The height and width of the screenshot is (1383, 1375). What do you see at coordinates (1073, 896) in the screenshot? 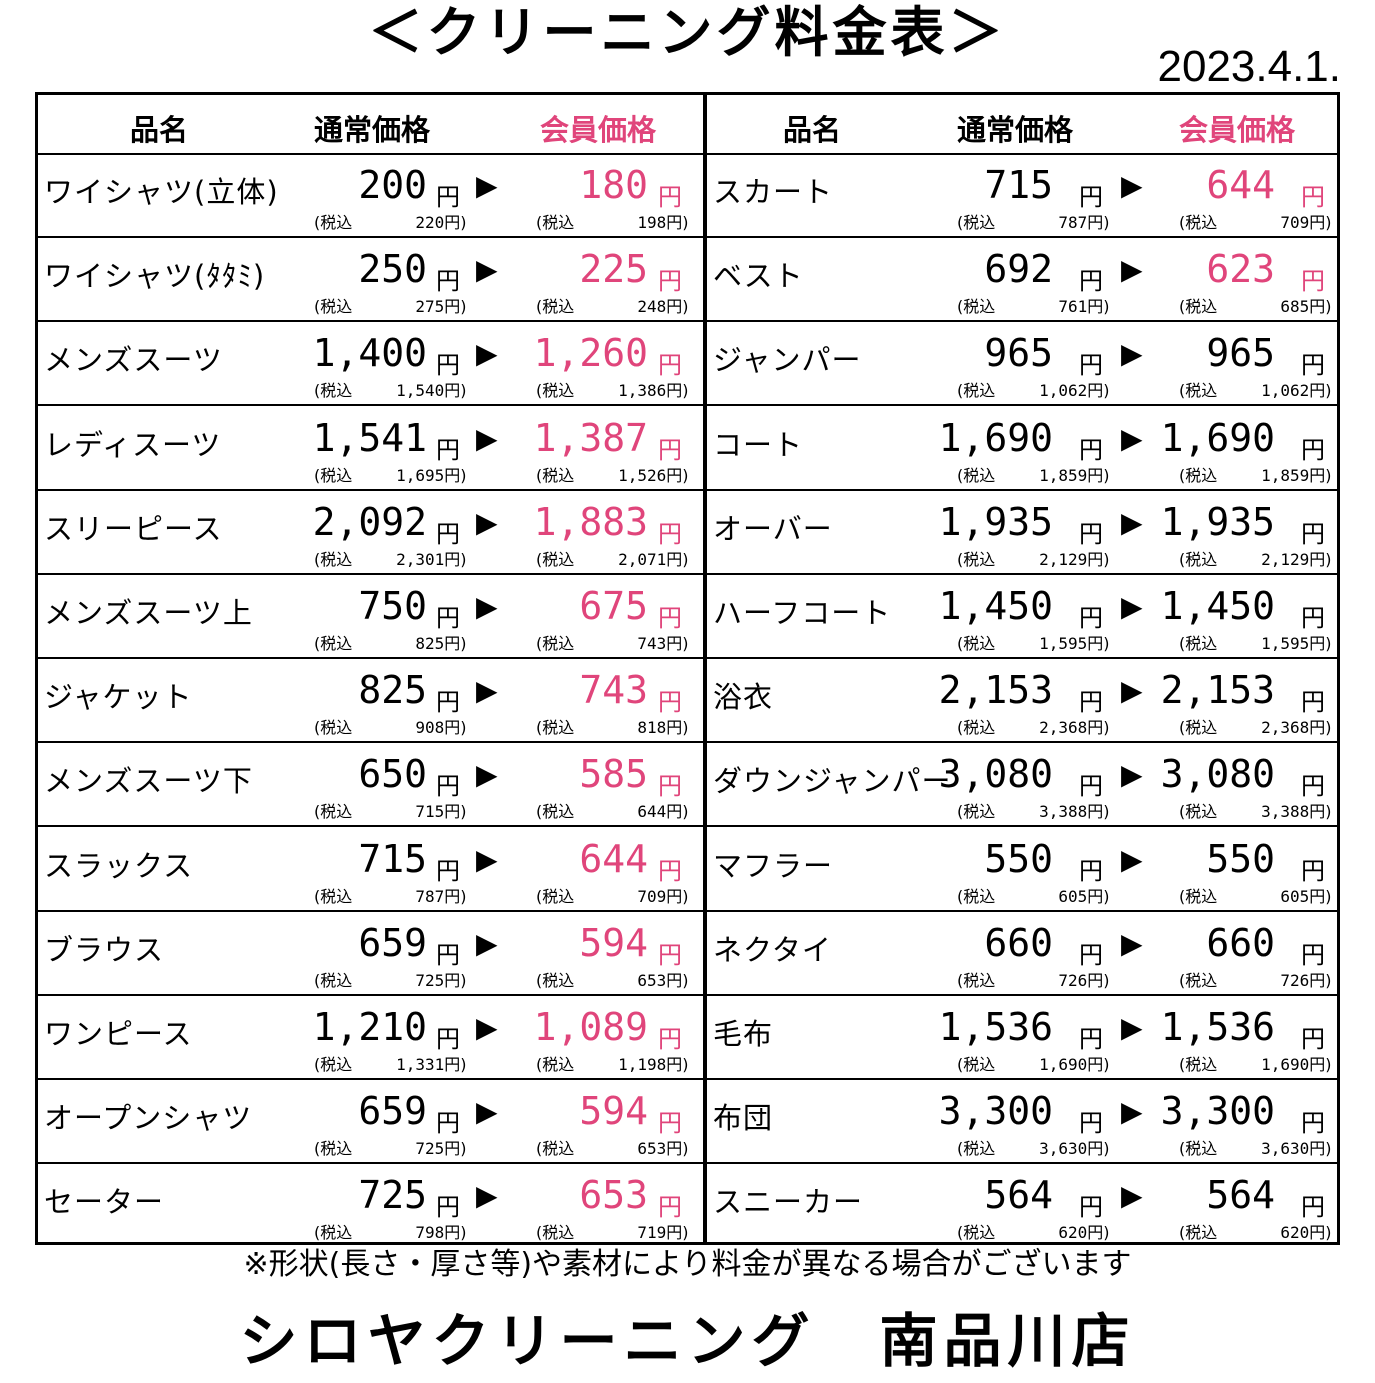
I see `tax-value: 605` at bounding box center [1073, 896].